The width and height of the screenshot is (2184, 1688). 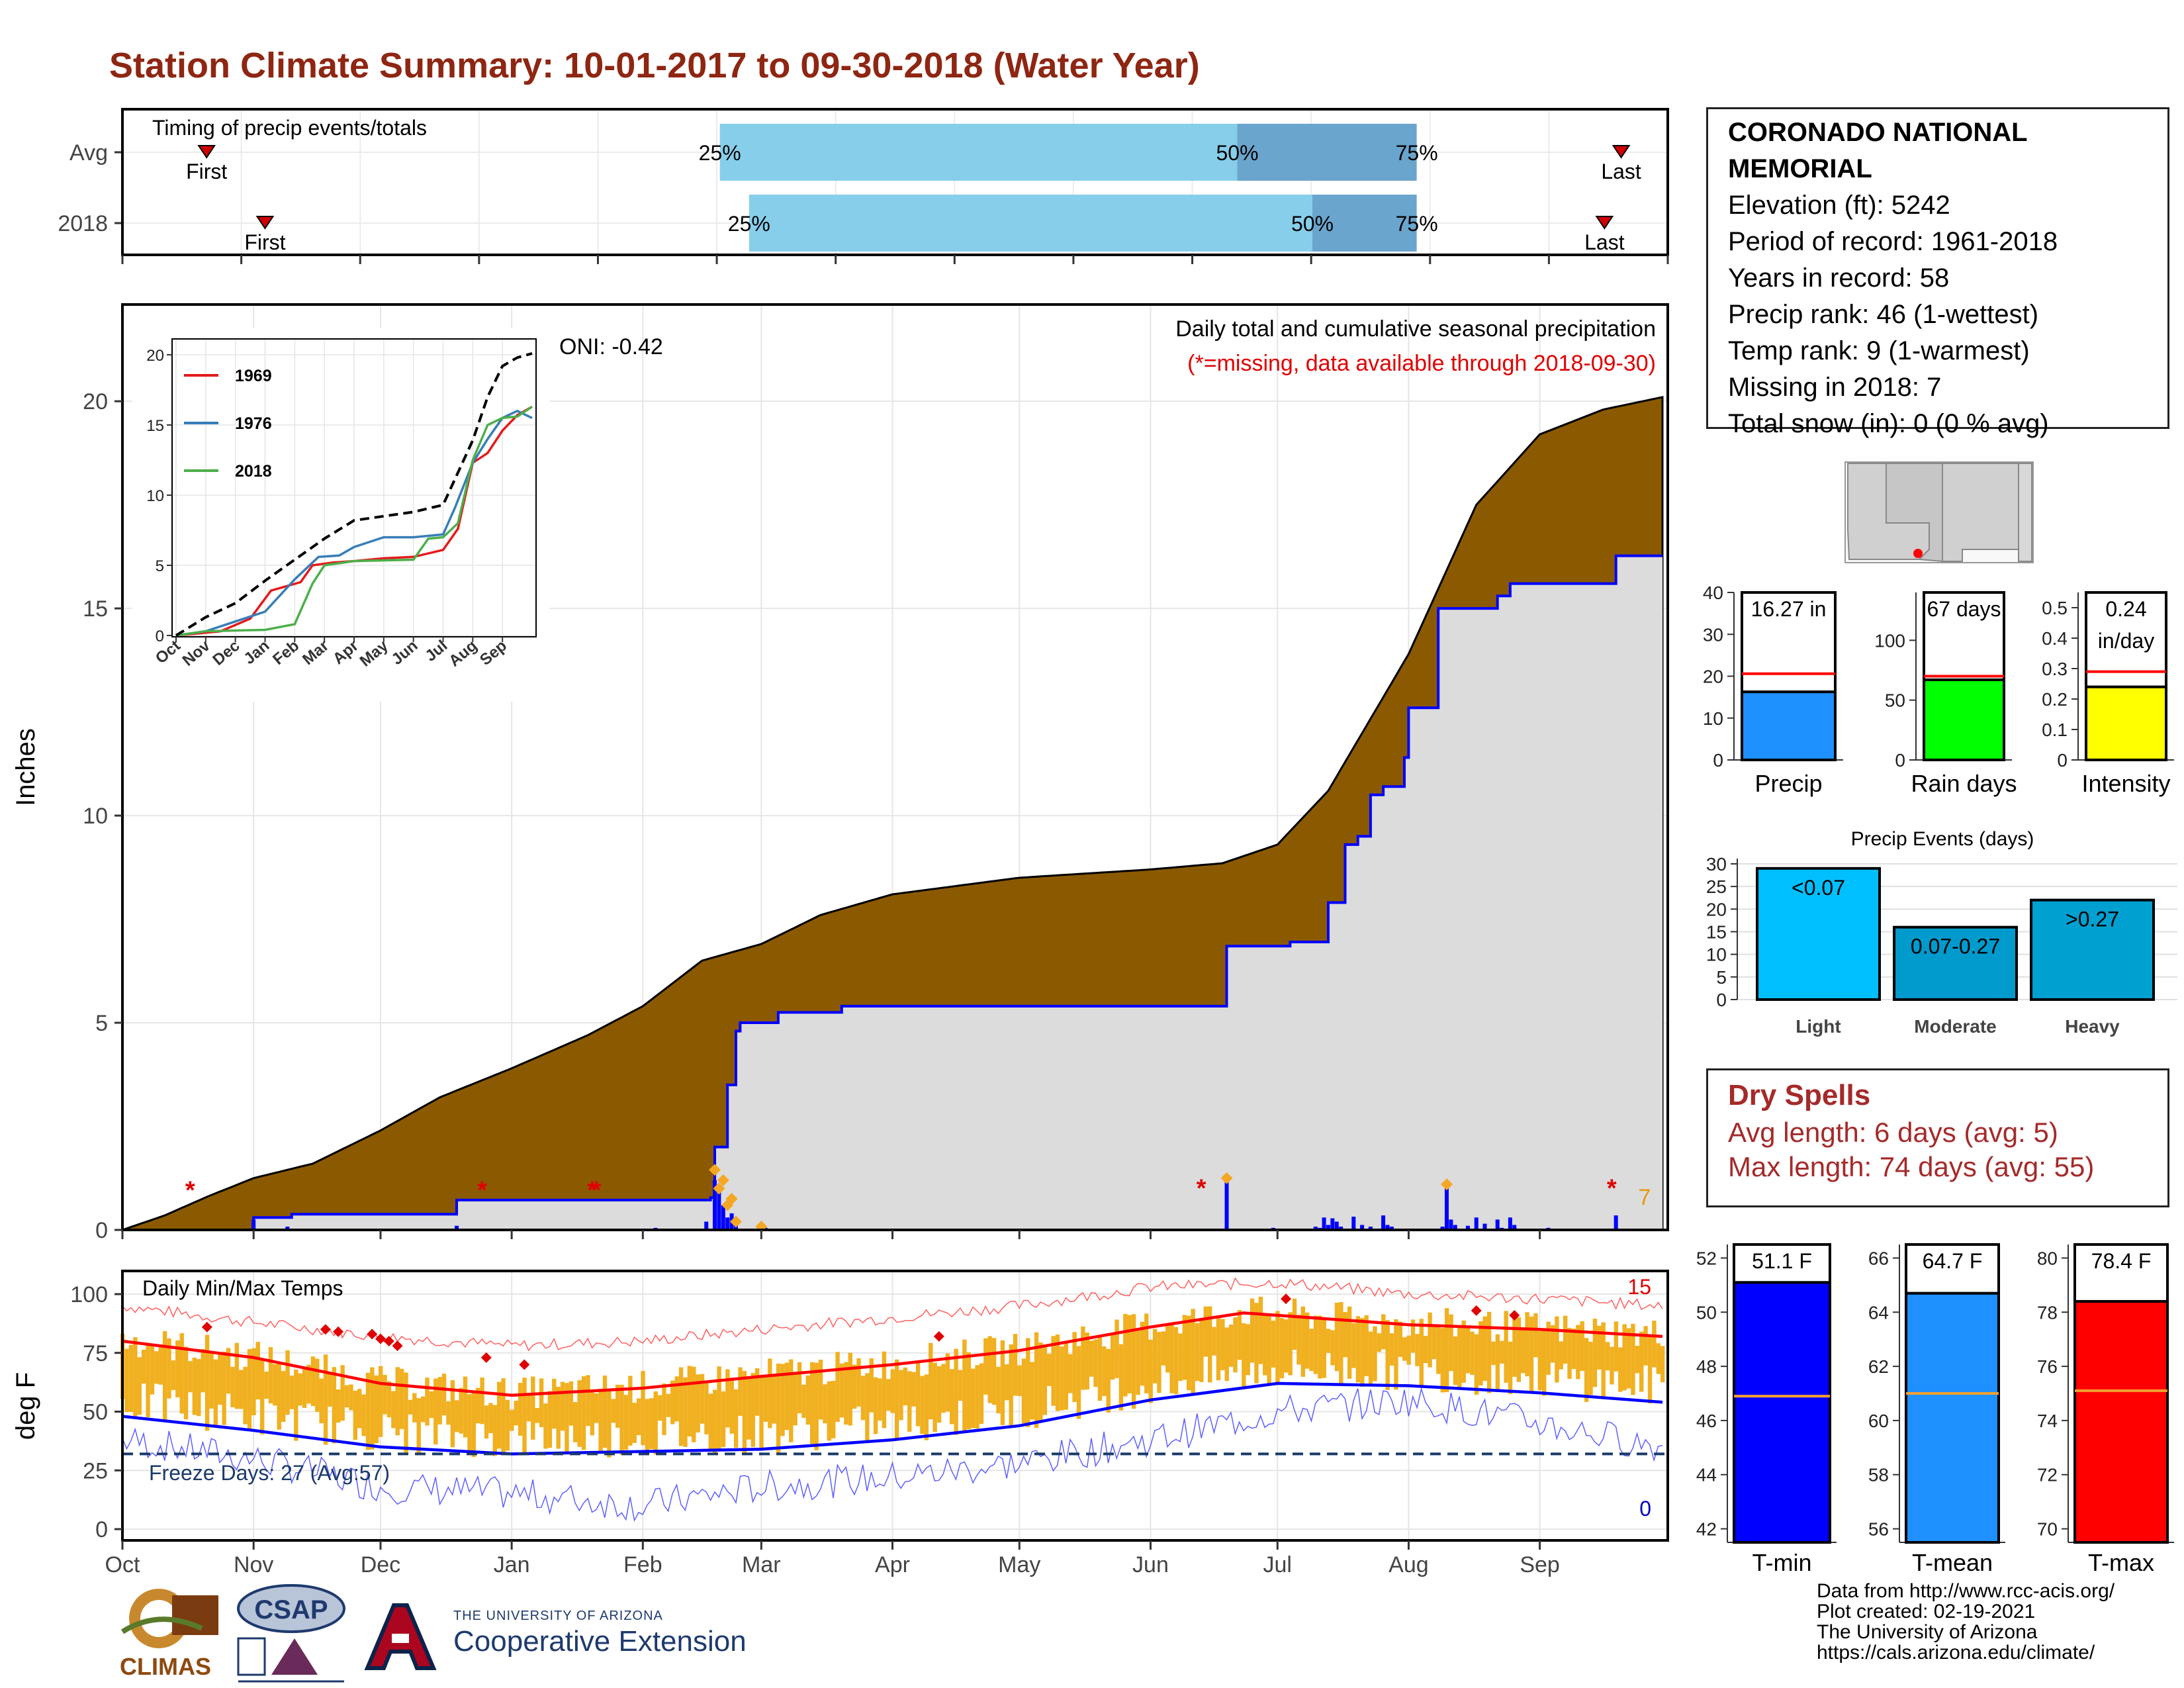 What do you see at coordinates (1895, 700) in the screenshot?
I see `psum-y-tick-label: 50` at bounding box center [1895, 700].